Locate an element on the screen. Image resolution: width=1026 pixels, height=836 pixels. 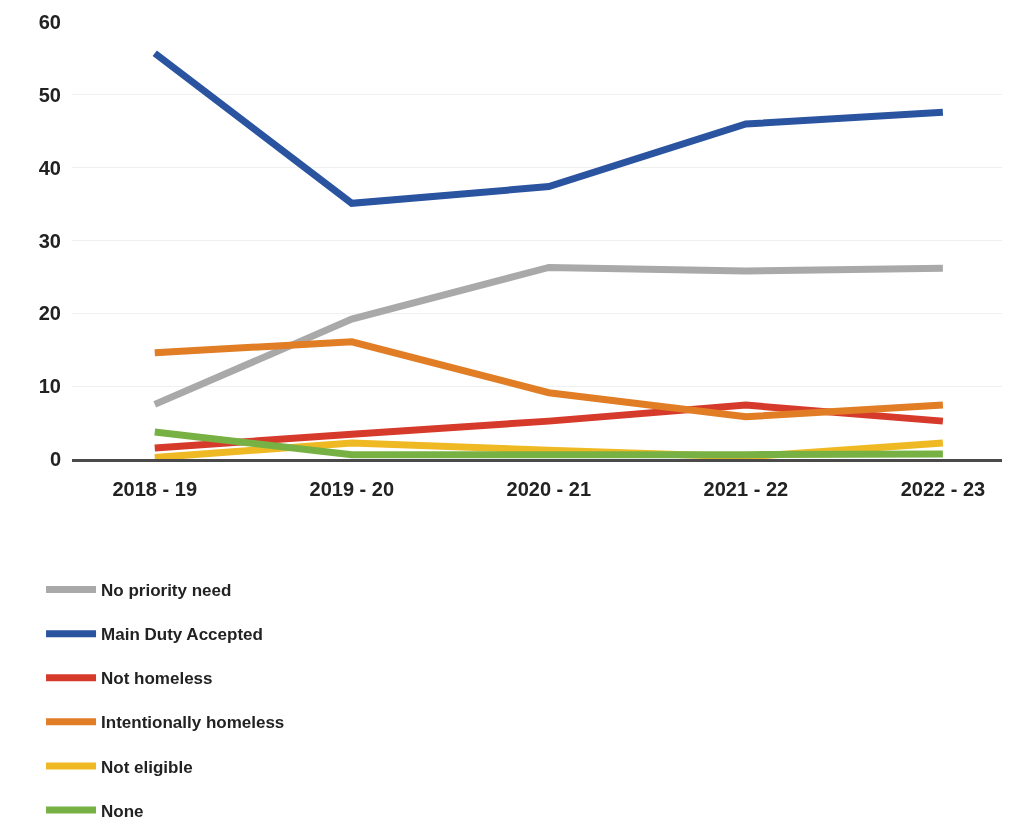
x-tick-label: 2022 - 23 is located at coordinates (943, 489).